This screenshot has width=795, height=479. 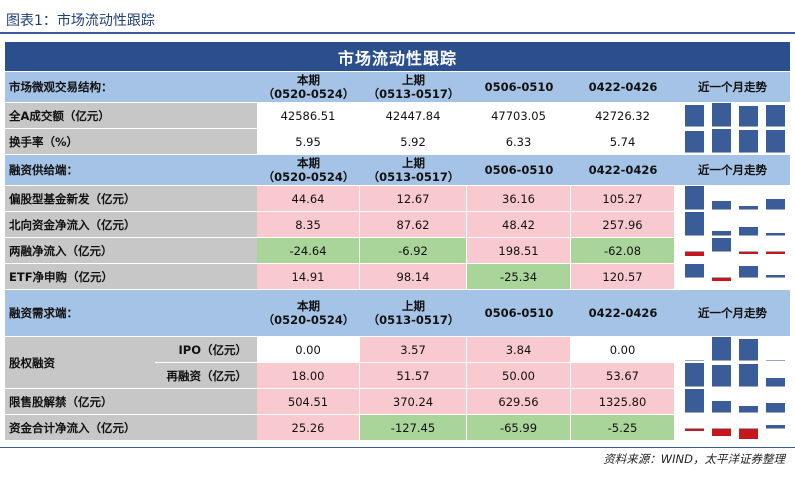 I want to click on table-row: 偏股型基金新发（亿元） 44.64 12.67 36.16 105.27, so click(x=397, y=198).